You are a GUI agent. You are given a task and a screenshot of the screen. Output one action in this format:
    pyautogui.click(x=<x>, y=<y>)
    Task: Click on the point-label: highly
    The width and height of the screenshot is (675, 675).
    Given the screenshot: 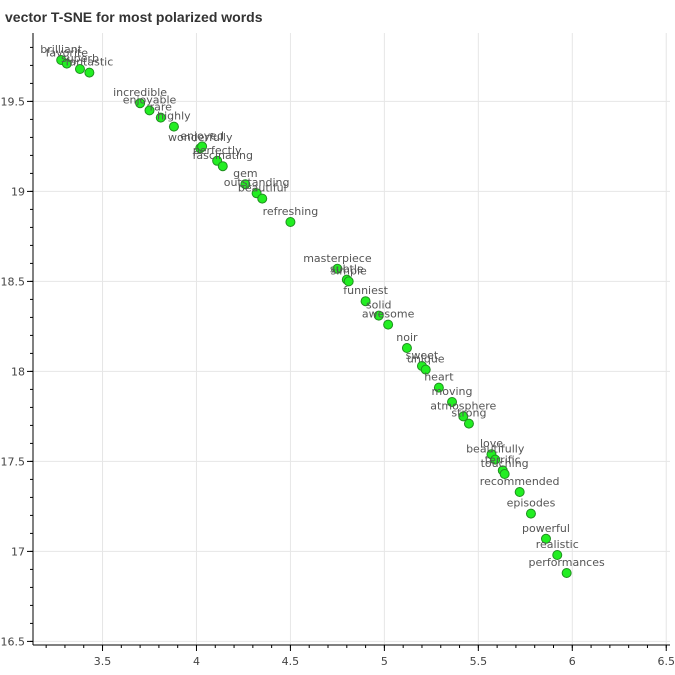 What is the action you would take?
    pyautogui.click(x=174, y=116)
    